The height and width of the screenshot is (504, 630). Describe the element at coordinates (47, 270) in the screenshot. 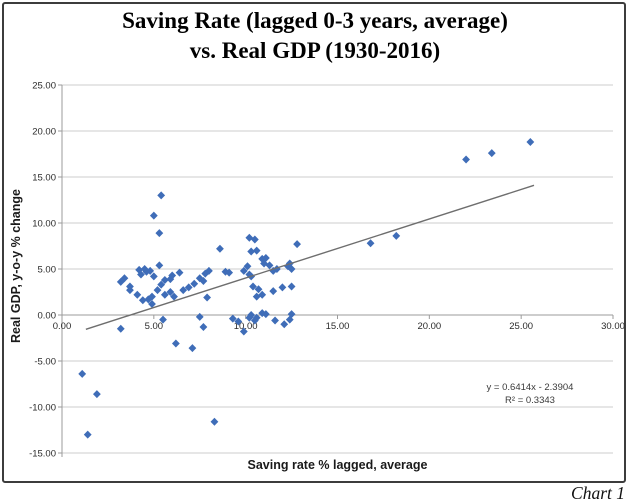

I see `y-tick-label: 5.00` at that location.